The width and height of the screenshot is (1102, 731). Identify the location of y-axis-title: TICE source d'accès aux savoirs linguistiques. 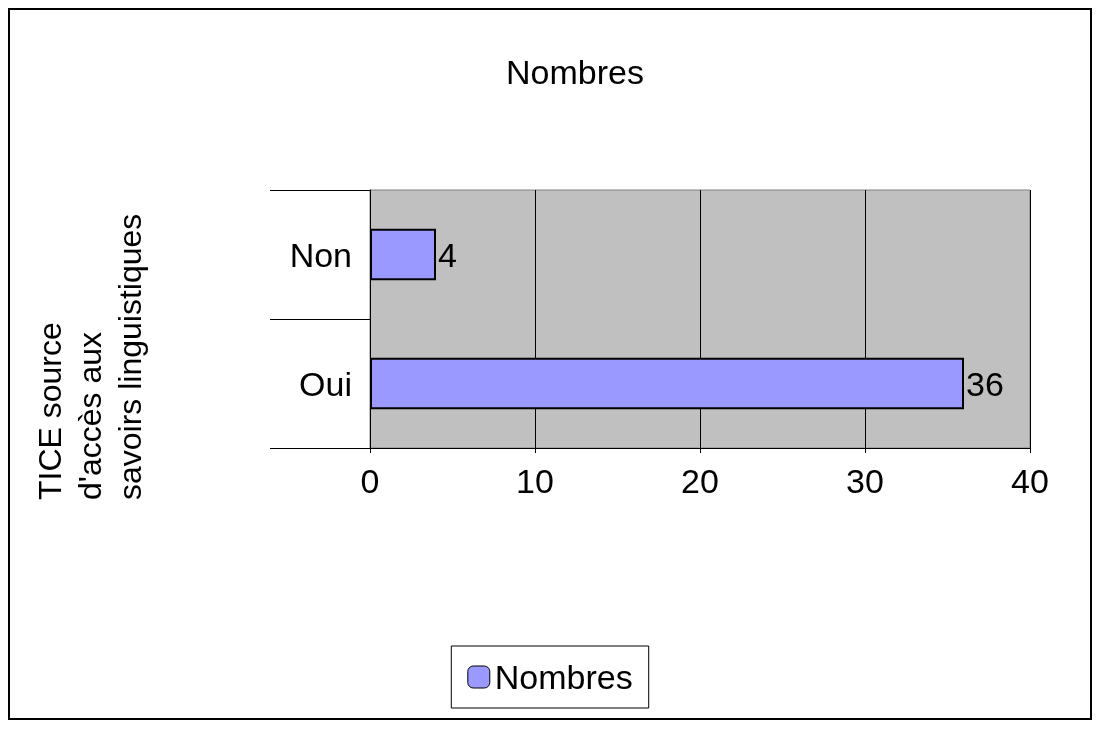
(90, 356).